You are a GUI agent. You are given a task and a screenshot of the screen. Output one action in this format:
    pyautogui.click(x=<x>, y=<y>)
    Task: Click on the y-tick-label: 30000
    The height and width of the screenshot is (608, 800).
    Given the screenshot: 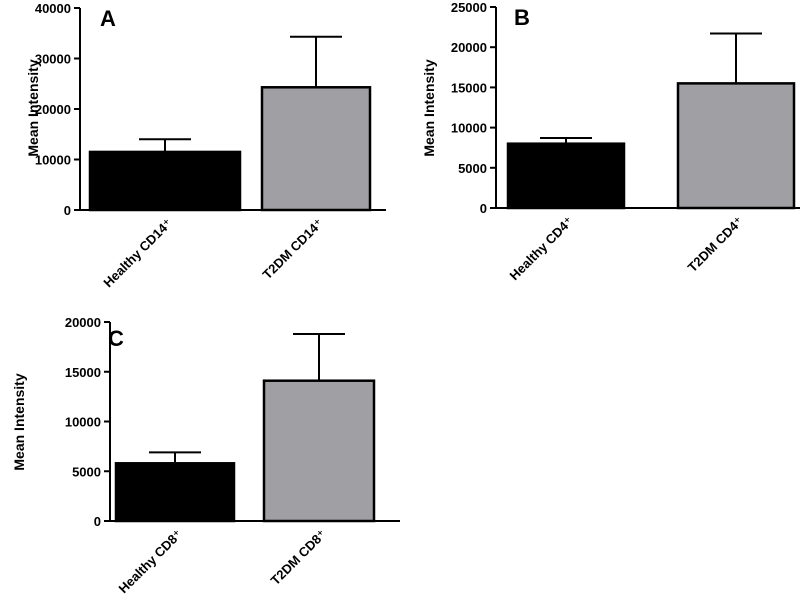 What is the action you would take?
    pyautogui.click(x=53, y=59)
    